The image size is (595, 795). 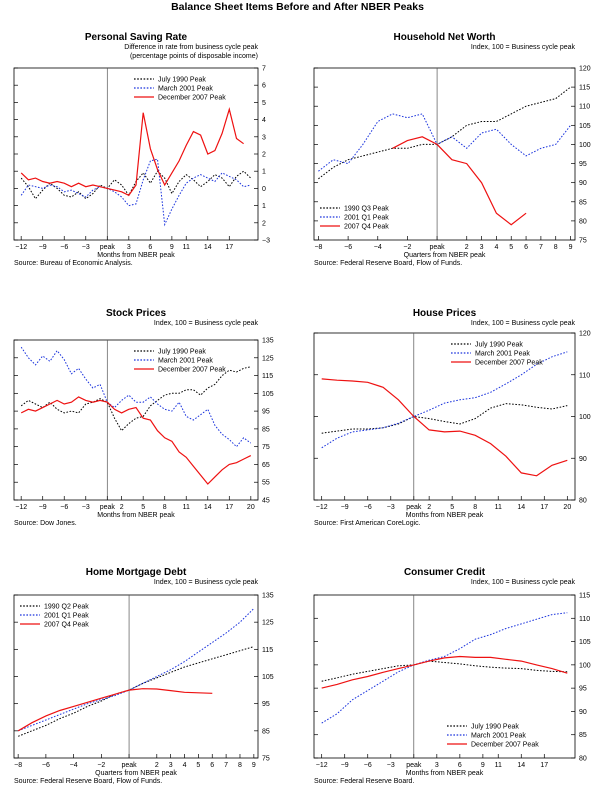 I want to click on legend-label: 2007 Q4 Peak, so click(x=66, y=625).